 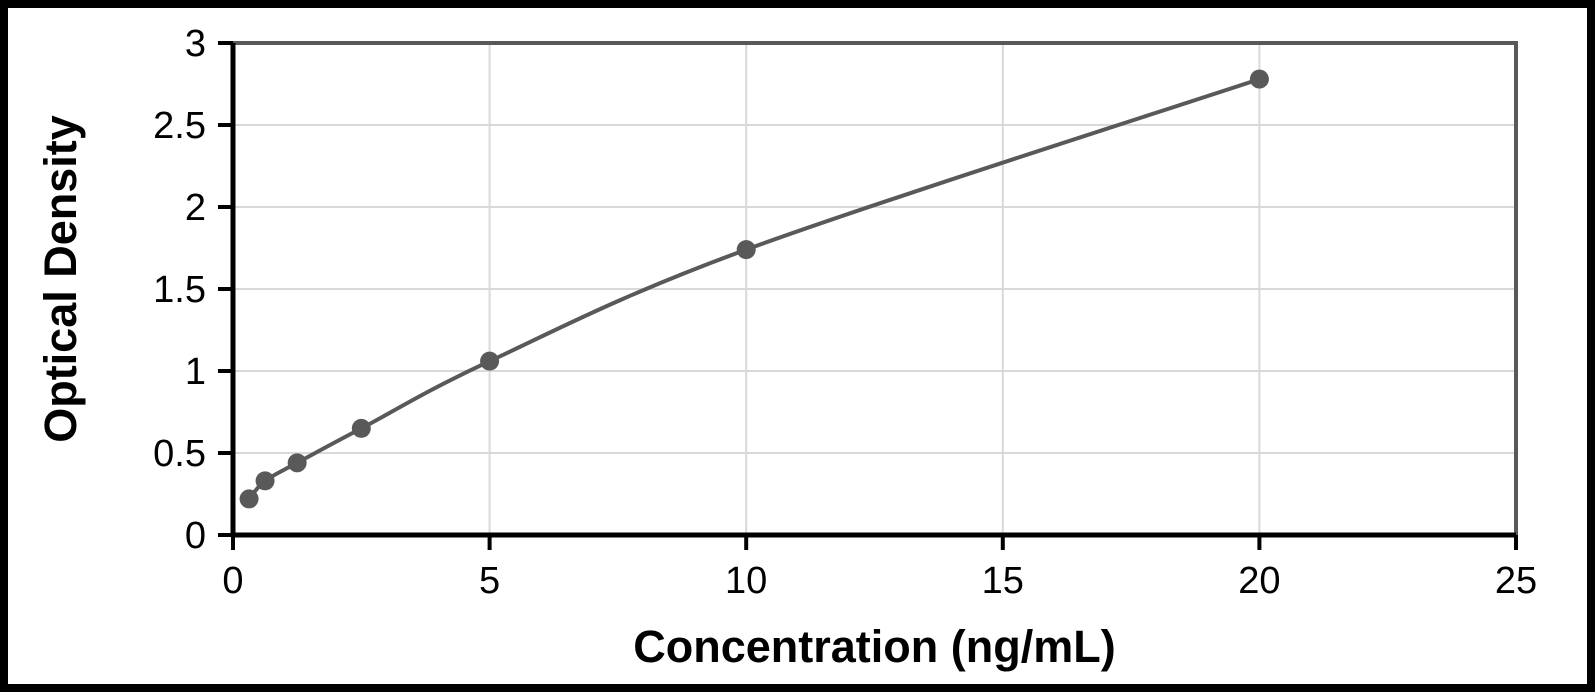 What do you see at coordinates (746, 581) in the screenshot?
I see `x-tick-label: 10` at bounding box center [746, 581].